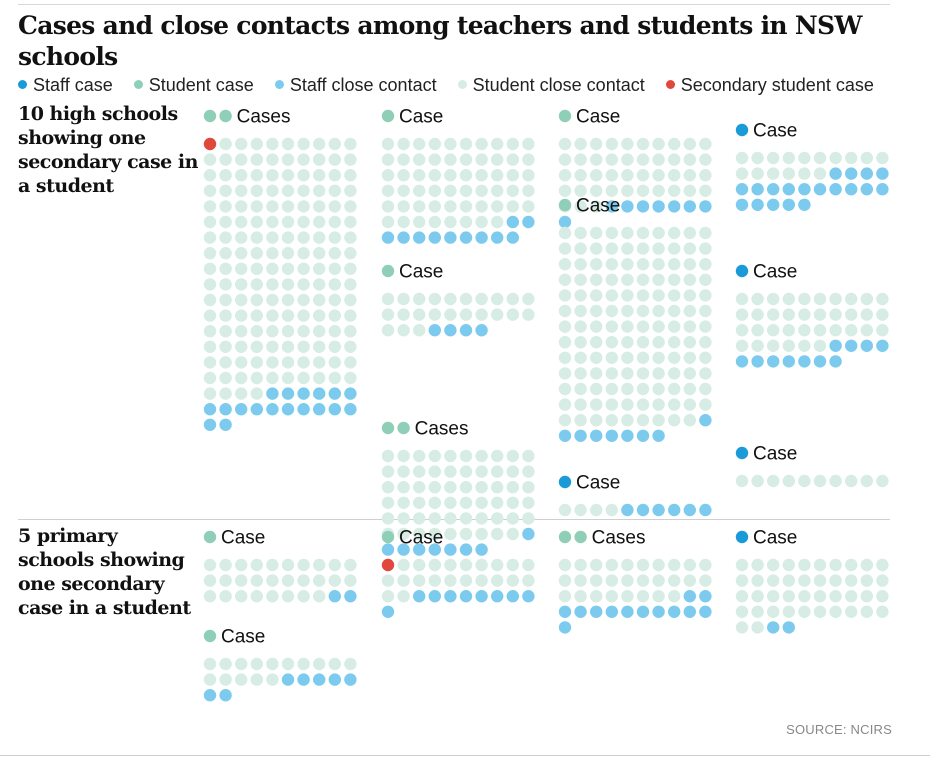 The image size is (930, 758). What do you see at coordinates (454, 4) in the screenshot?
I see `top-rule` at bounding box center [454, 4].